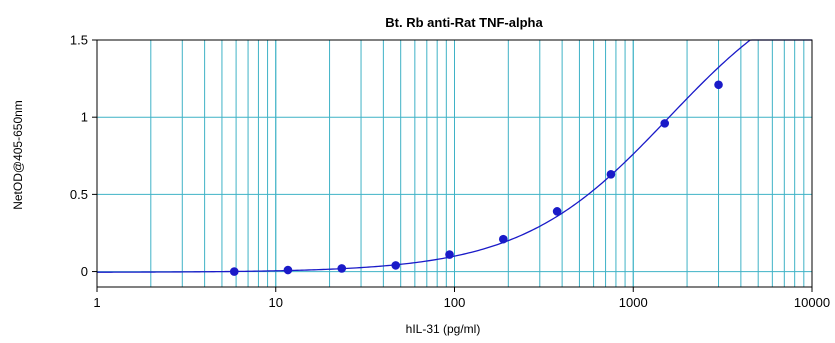 This screenshot has width=835, height=343. Describe the element at coordinates (79, 40) in the screenshot. I see `y-tick-label: 1.5` at that location.